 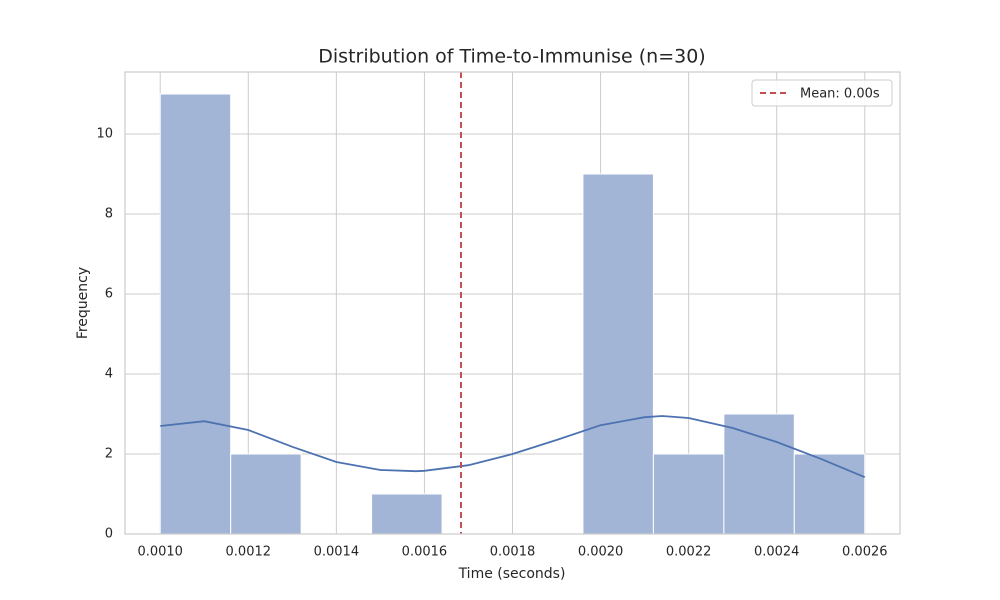 What do you see at coordinates (249, 552) in the screenshot?
I see `x-tick-label: 0.0012` at bounding box center [249, 552].